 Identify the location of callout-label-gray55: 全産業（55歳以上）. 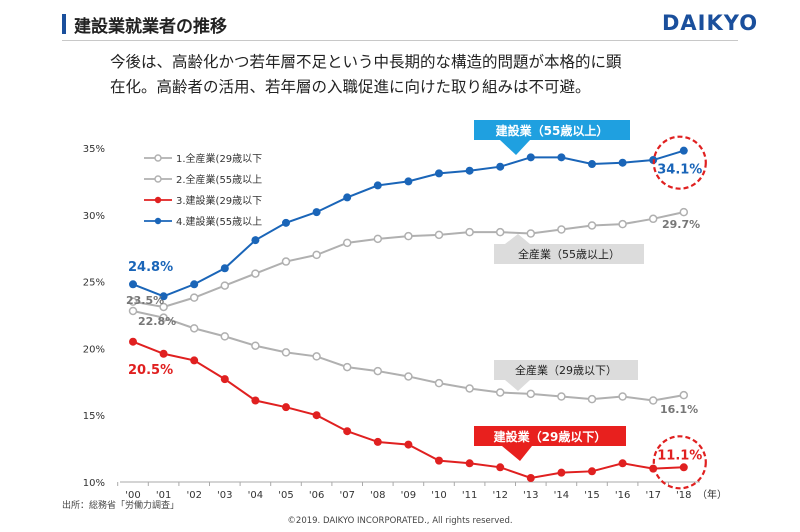
(569, 254).